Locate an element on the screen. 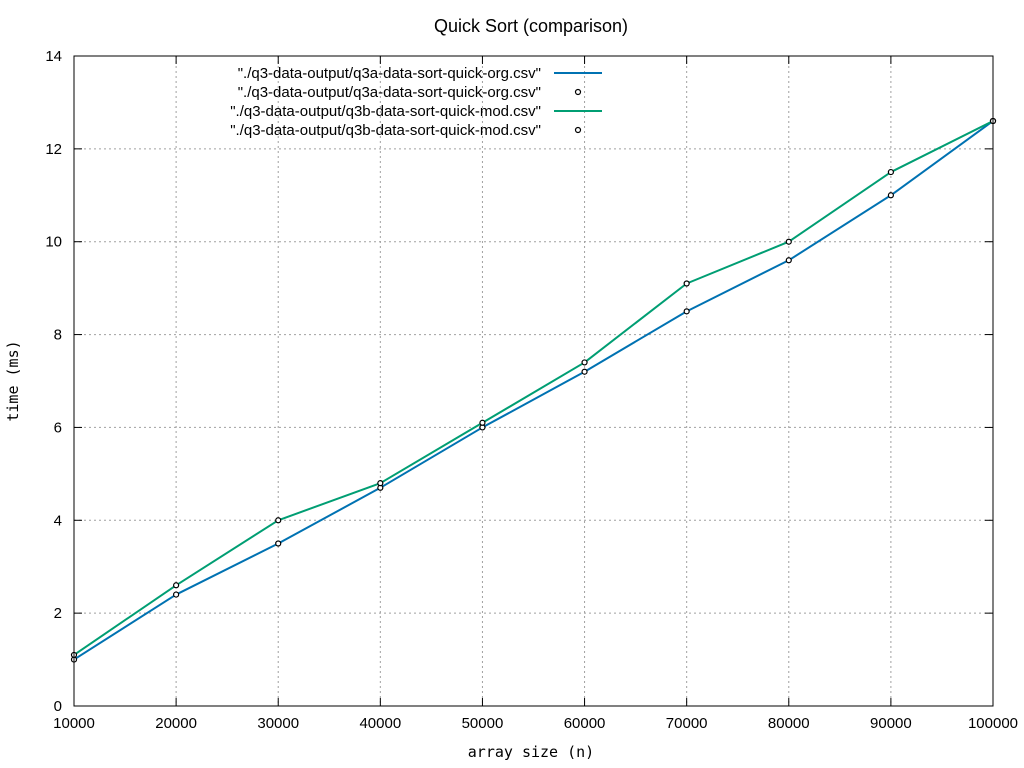 This screenshot has height=768, width=1024. x-tick-label: 100000 is located at coordinates (993, 723).